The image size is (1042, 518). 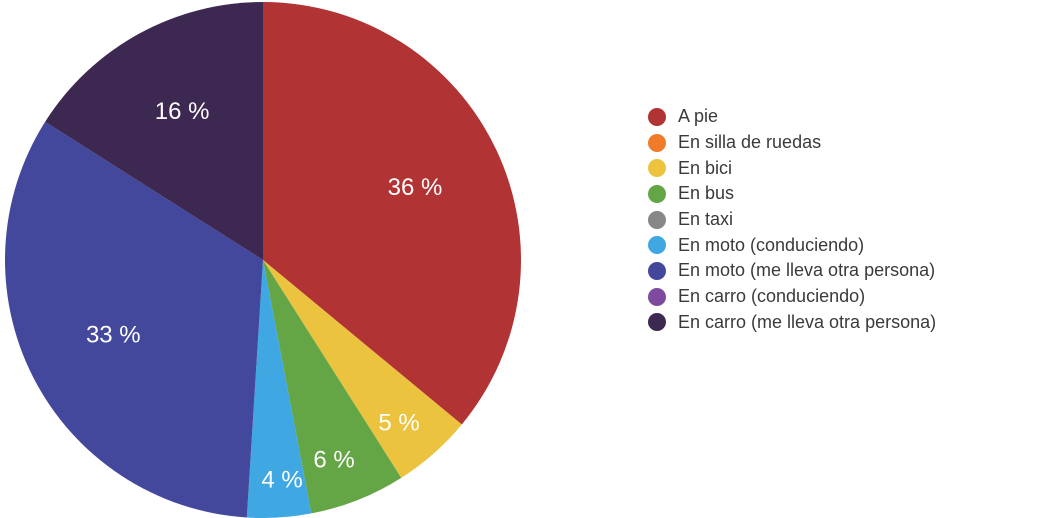 I want to click on legend-label: En moto (conduciendo), so click(x=771, y=244).